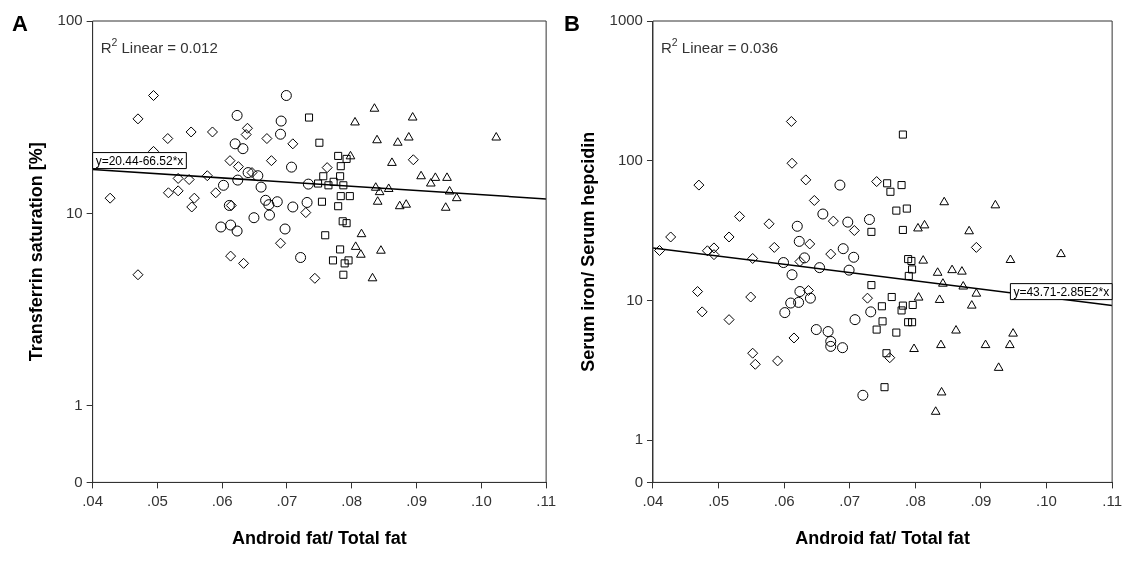 This screenshot has height=567, width=1134. Describe the element at coordinates (634, 299) in the screenshot. I see `y-tick-label: 10` at that location.